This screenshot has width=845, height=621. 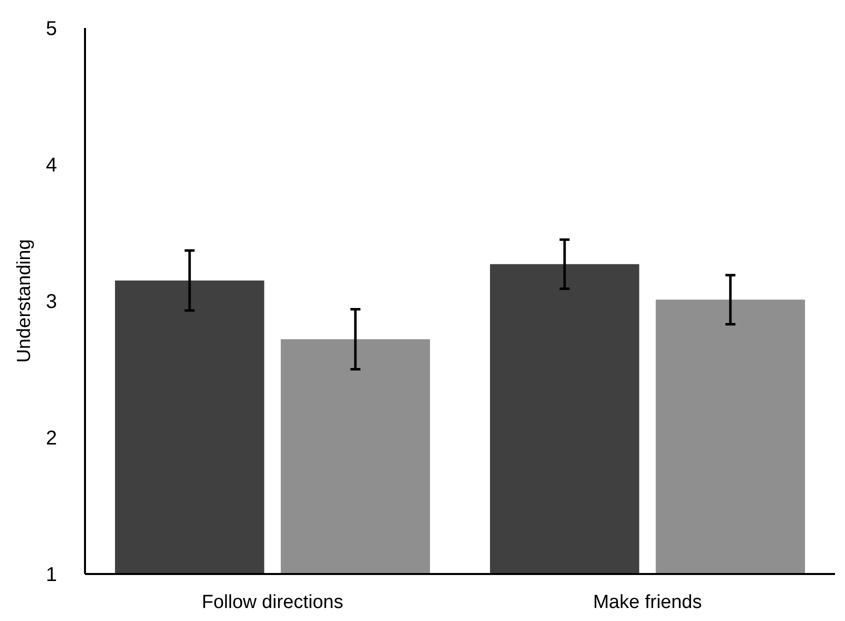 I want to click on y-tick-label: 5, so click(x=51, y=29).